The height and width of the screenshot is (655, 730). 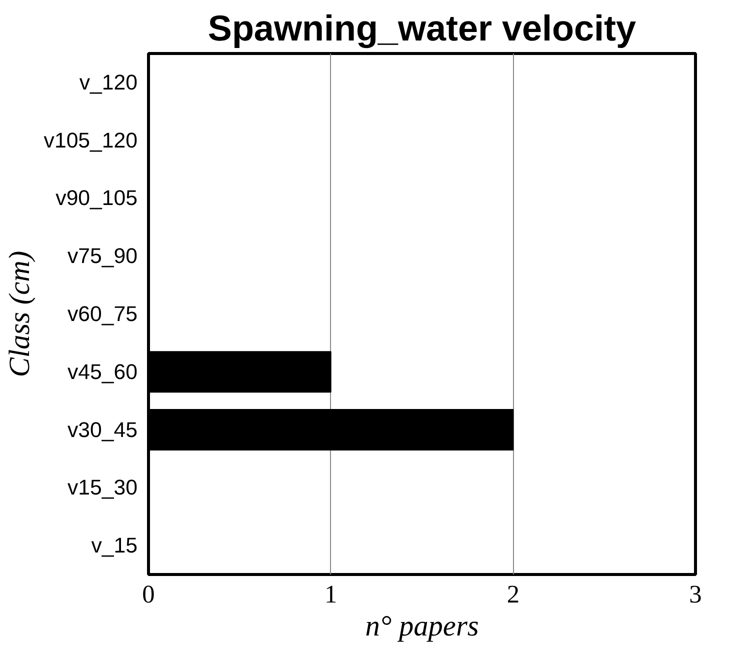 I want to click on x-tick-label: 3, so click(x=695, y=594).